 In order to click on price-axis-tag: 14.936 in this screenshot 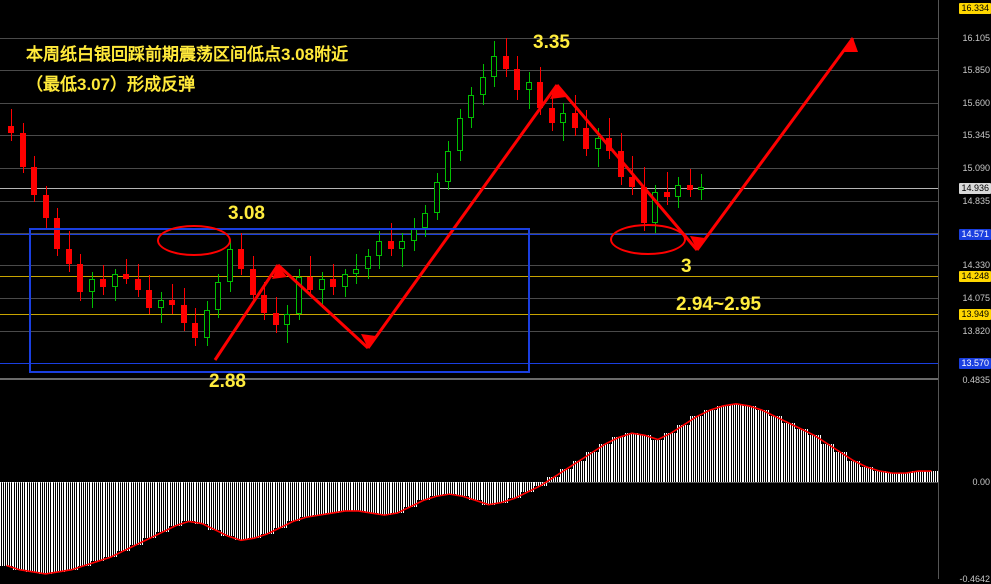, I will do `click(975, 188)`.